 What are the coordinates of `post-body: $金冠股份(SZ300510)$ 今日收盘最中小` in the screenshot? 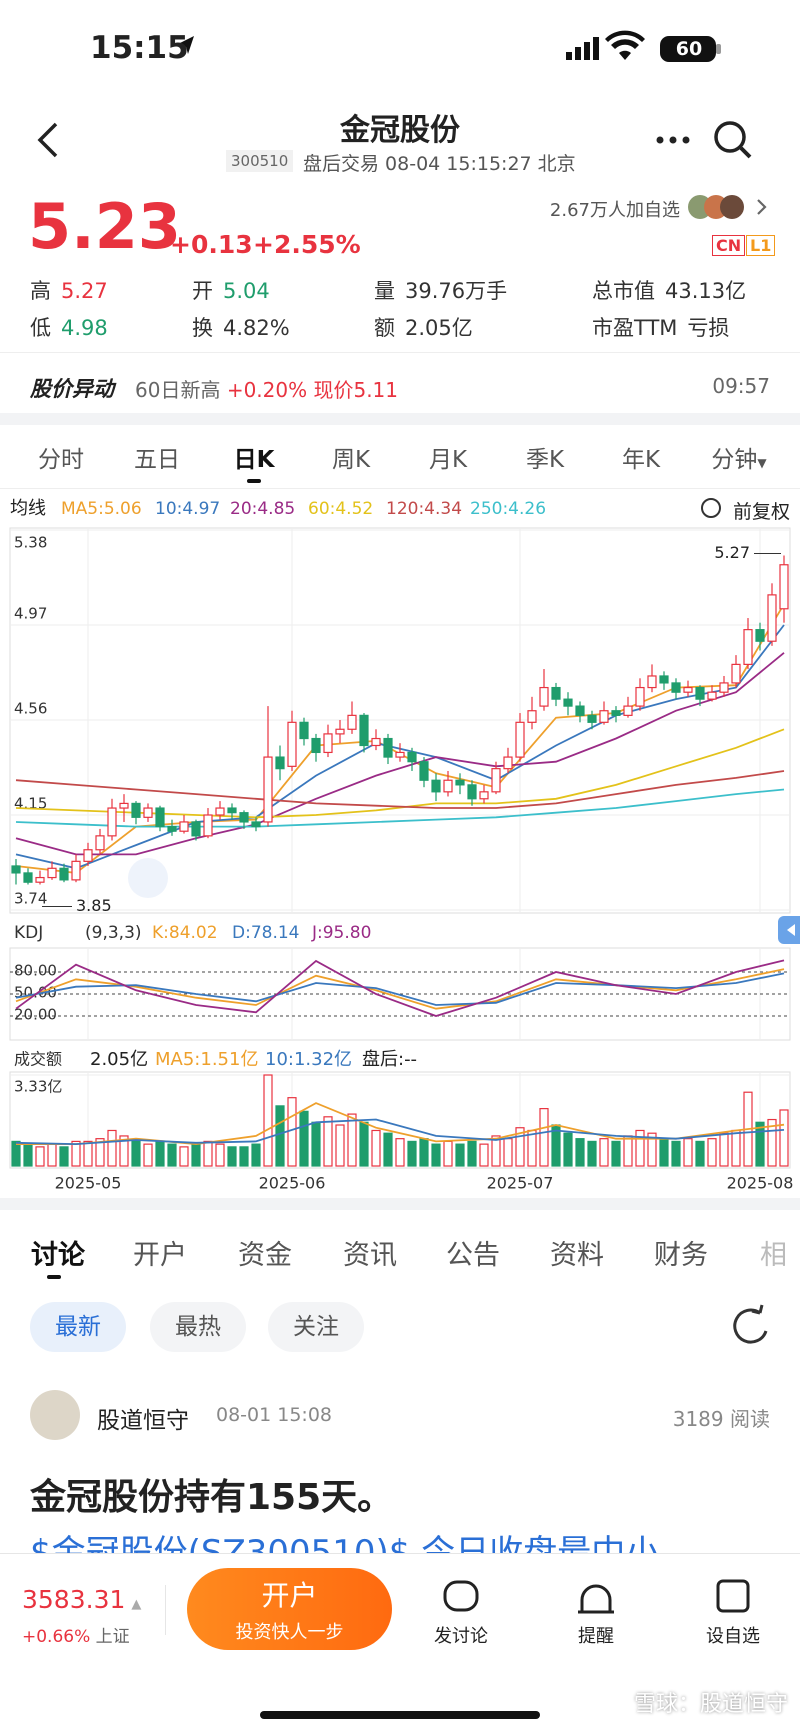 It's located at (345, 1543).